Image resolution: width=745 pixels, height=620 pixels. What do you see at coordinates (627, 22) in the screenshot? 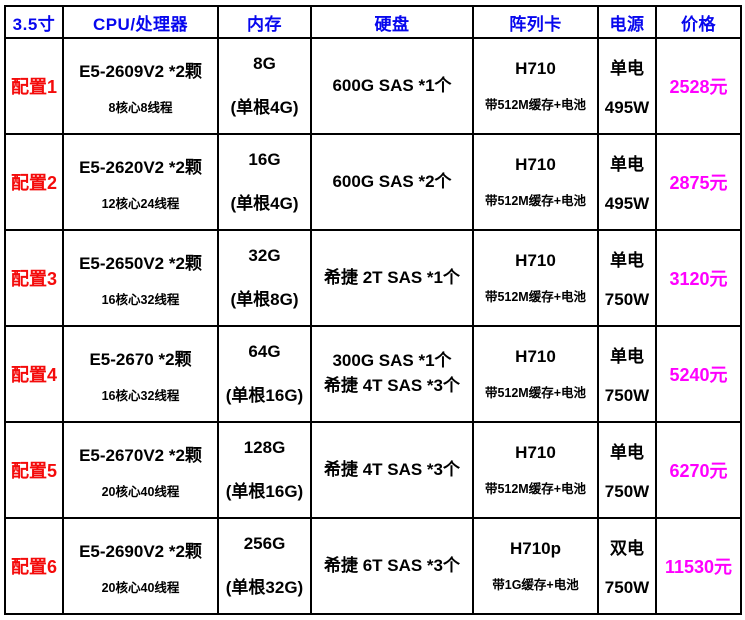
I see `header-psu: 电源` at bounding box center [627, 22].